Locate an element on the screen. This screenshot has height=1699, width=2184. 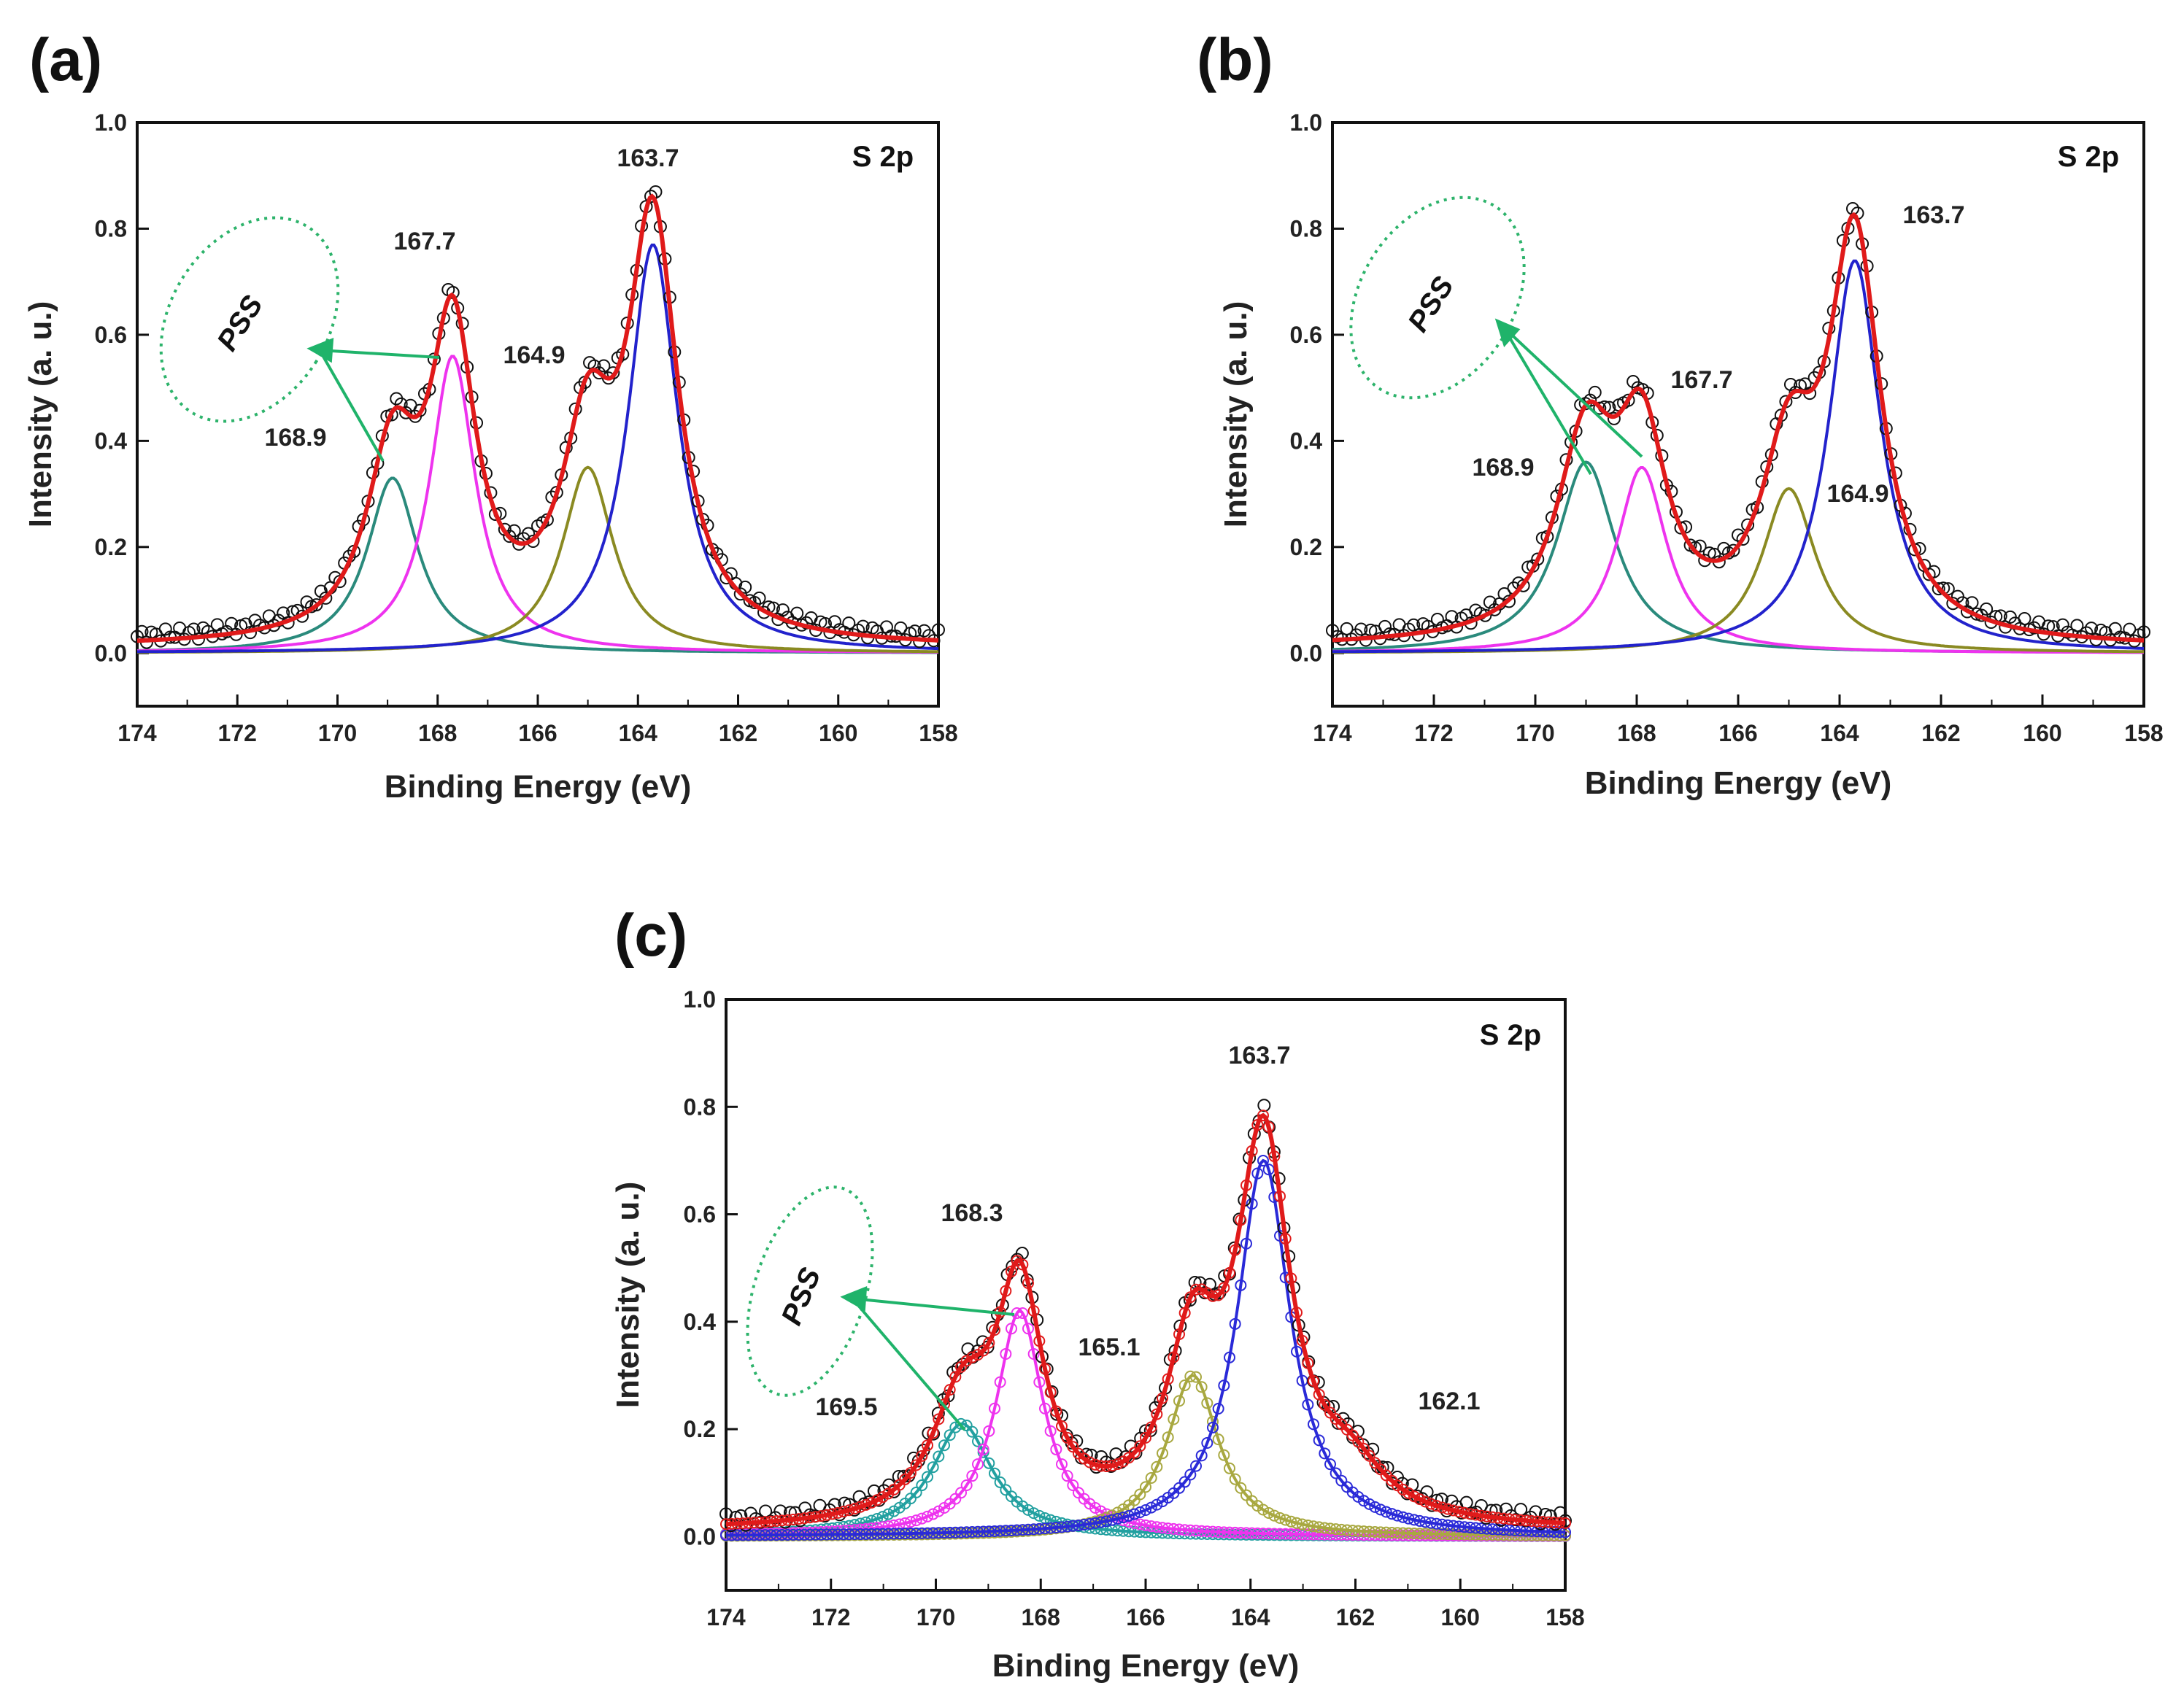
panel-b-y-tick-label: 0.2 is located at coordinates (1306, 547).